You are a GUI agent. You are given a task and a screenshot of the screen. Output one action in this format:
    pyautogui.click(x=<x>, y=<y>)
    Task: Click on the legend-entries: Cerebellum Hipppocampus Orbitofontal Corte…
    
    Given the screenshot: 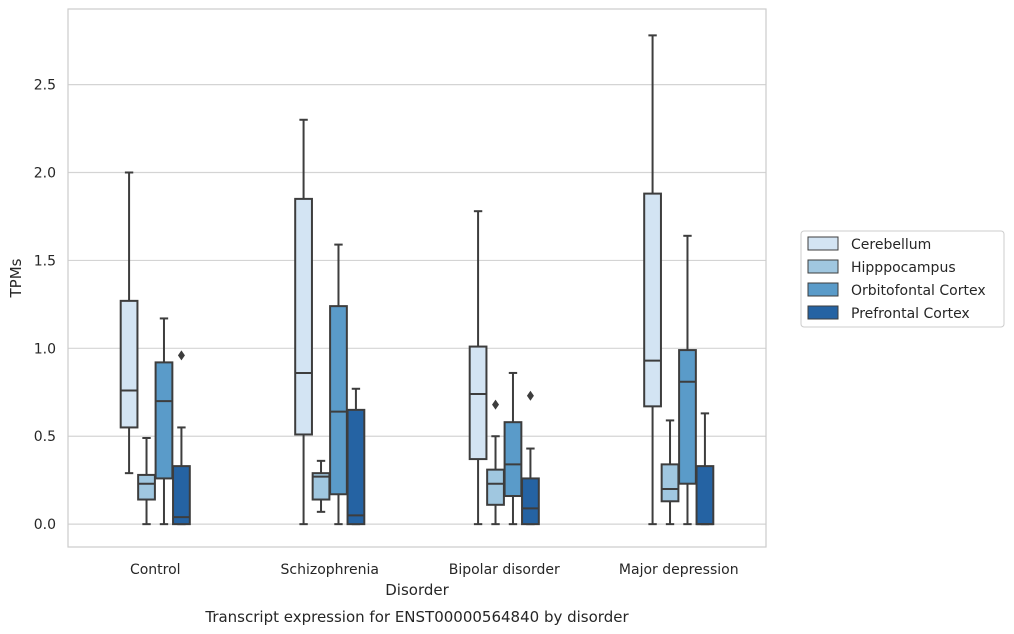 What is the action you would take?
    pyautogui.click(x=896, y=279)
    